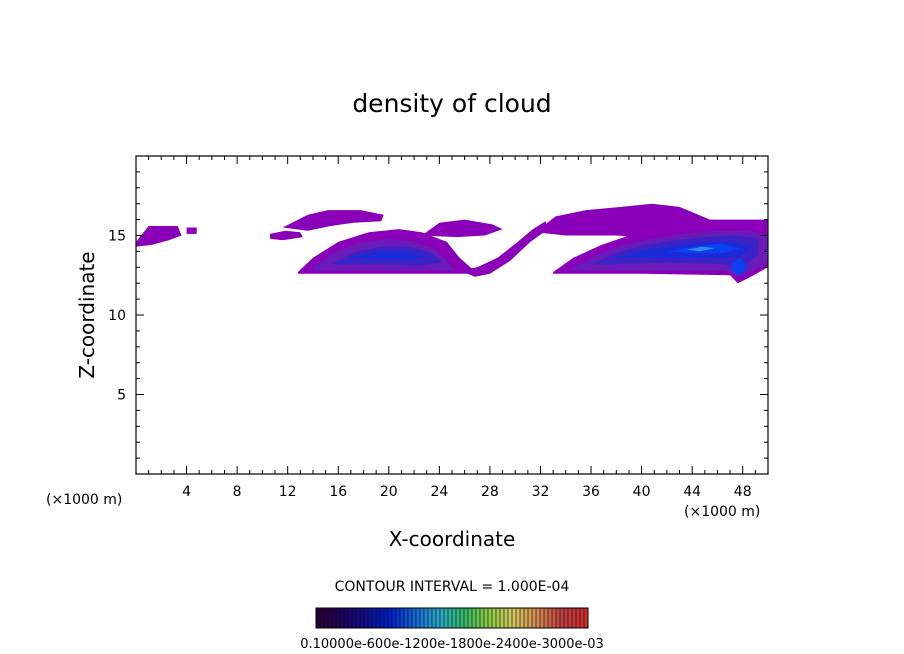  What do you see at coordinates (701, 249) in the screenshot?
I see `density-region-east-core-level5` at bounding box center [701, 249].